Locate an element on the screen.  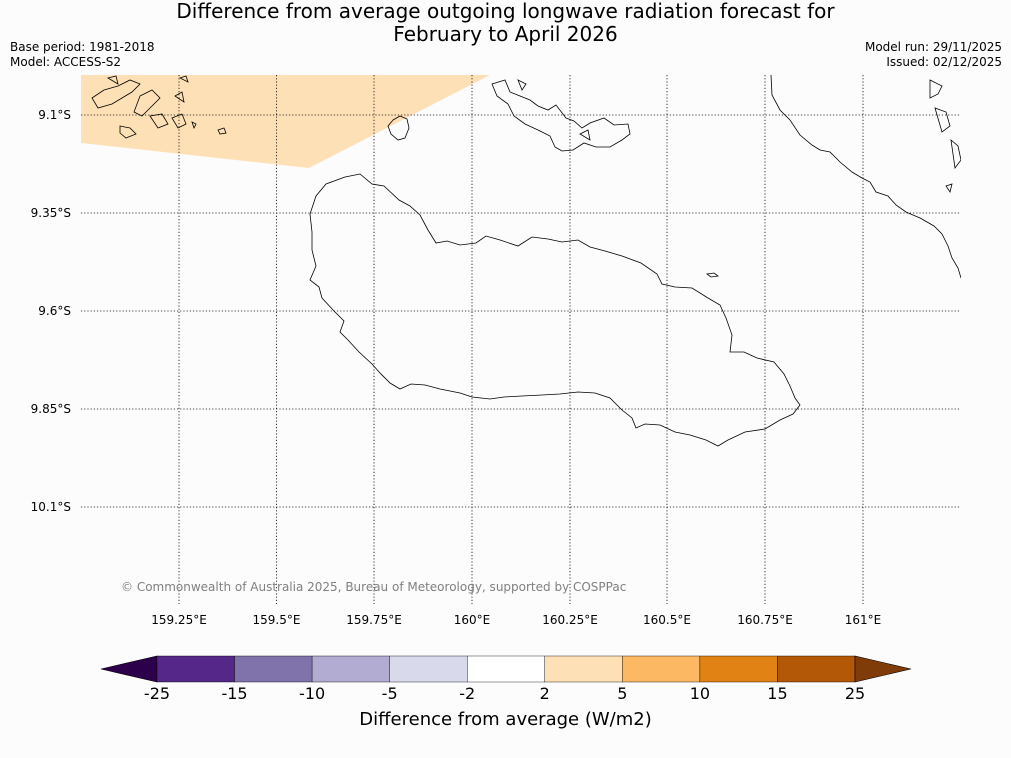
colorbar-tick-label: 10 is located at coordinates (700, 693).